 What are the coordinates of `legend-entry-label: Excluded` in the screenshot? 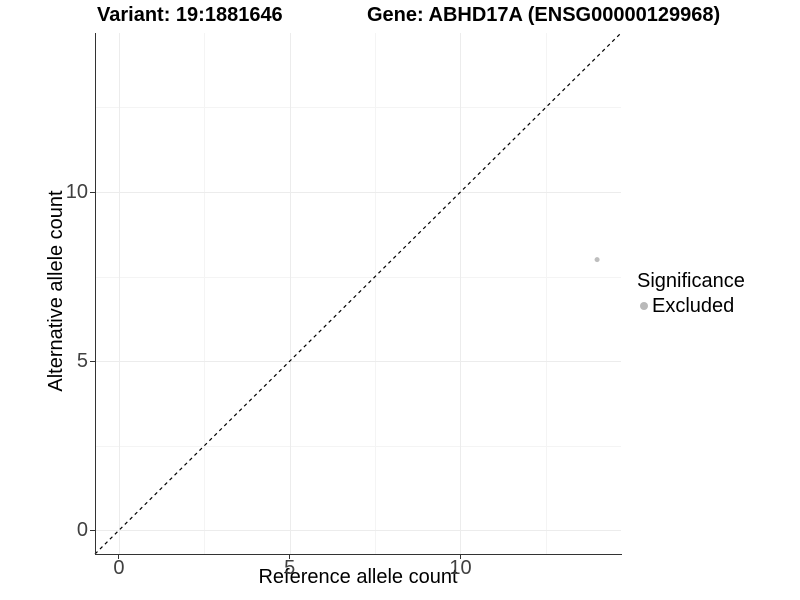 It's located at (693, 306).